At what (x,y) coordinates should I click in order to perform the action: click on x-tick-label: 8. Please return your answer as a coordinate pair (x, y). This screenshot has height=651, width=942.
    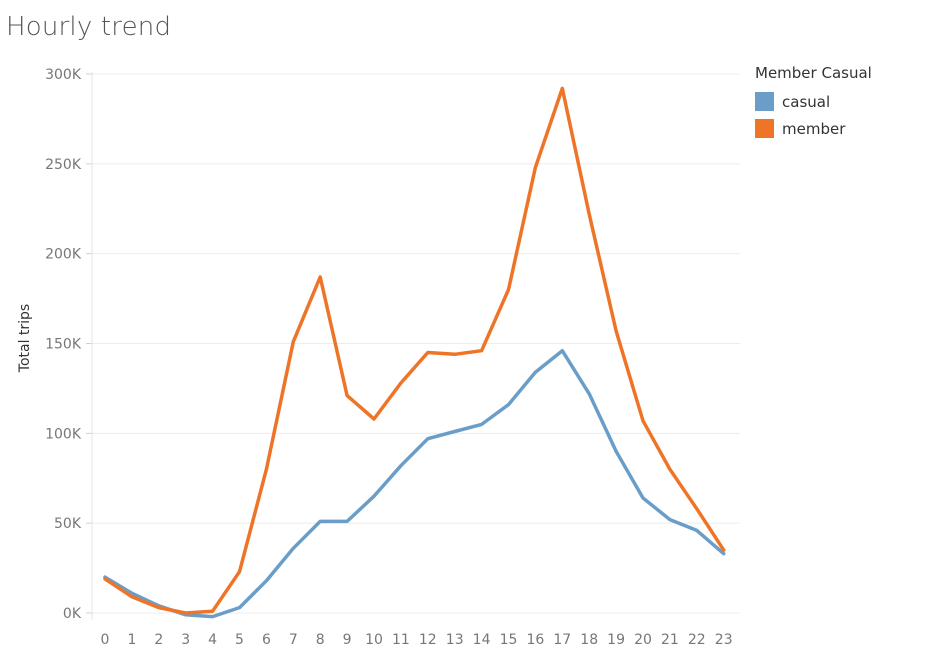
    Looking at the image, I should click on (320, 640).